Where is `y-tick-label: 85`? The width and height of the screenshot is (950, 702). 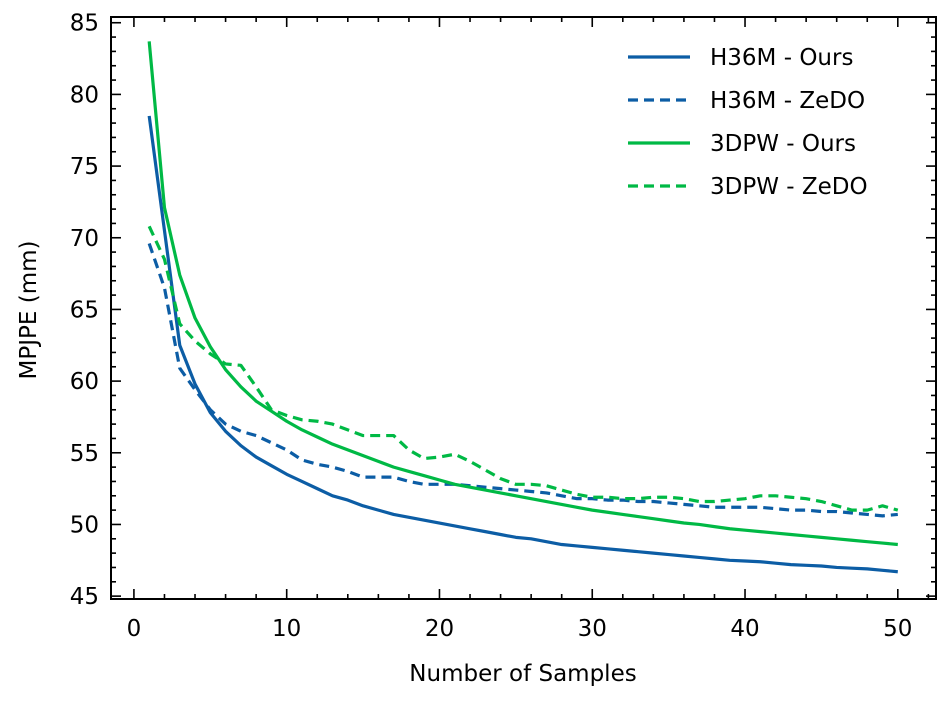
y-tick-label: 85 is located at coordinates (84, 24).